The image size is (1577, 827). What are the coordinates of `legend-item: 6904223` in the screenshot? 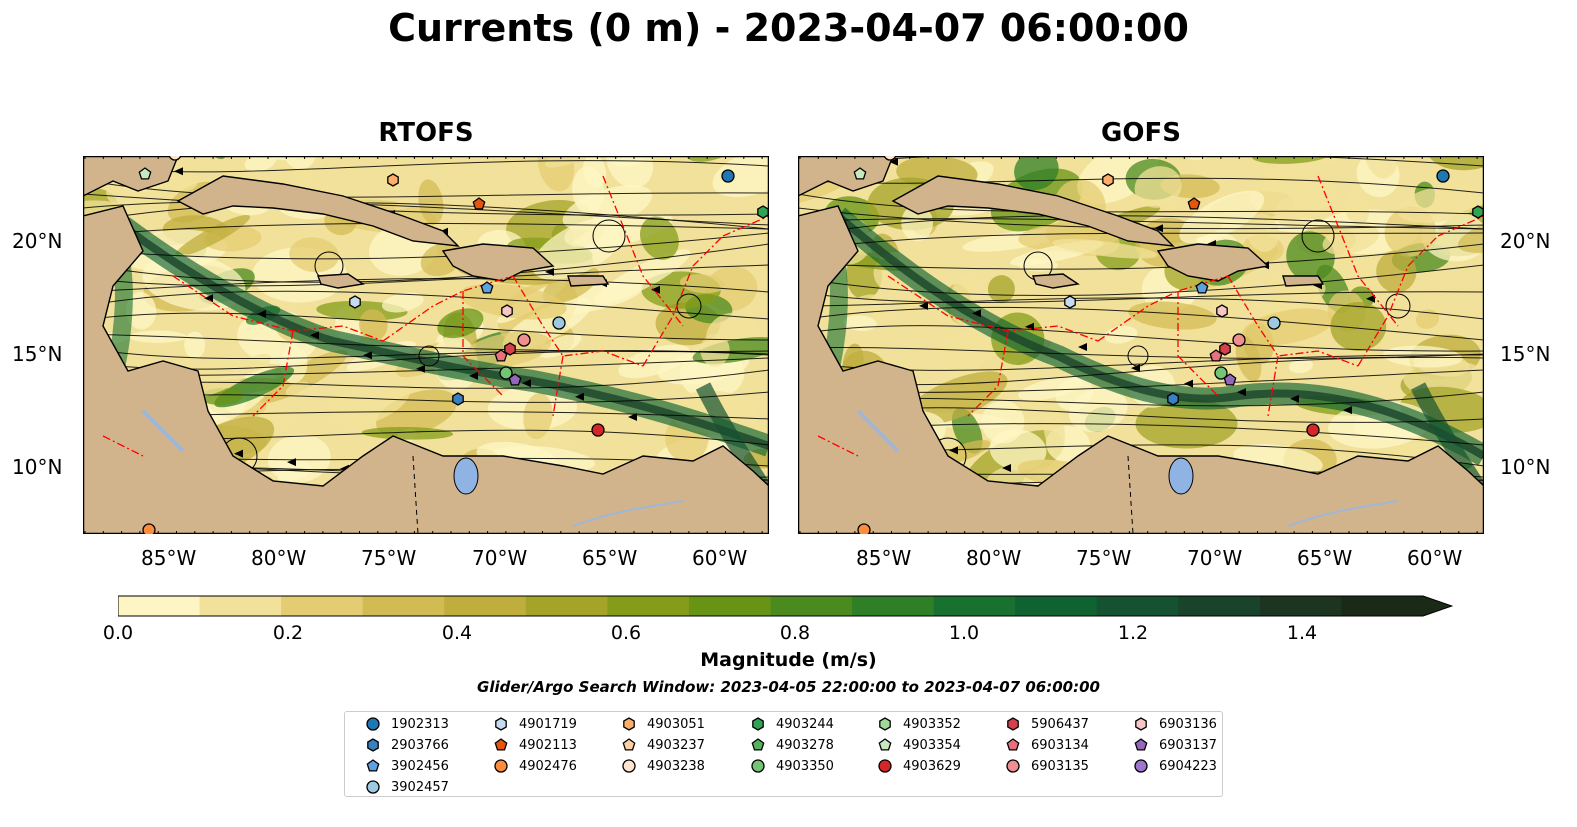 It's located at (1175, 766).